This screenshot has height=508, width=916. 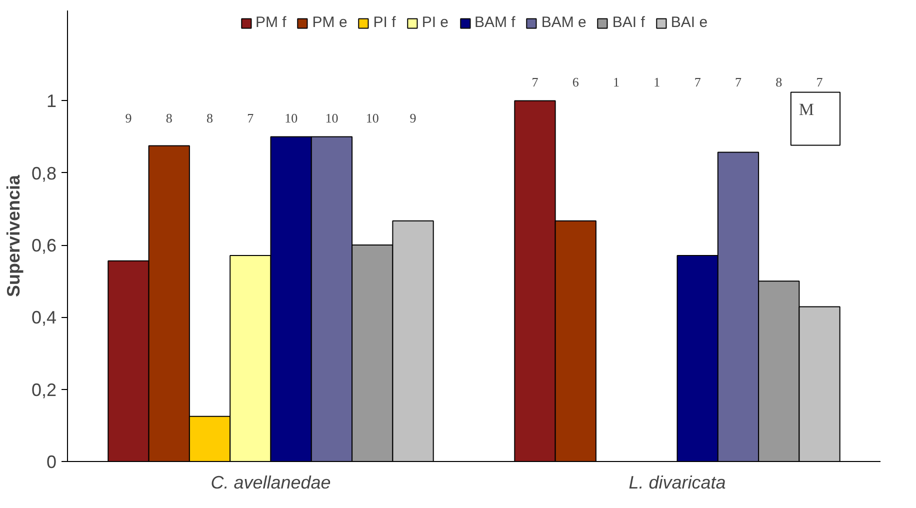 What do you see at coordinates (44, 246) in the screenshot?
I see `y-tick-label: 0,6` at bounding box center [44, 246].